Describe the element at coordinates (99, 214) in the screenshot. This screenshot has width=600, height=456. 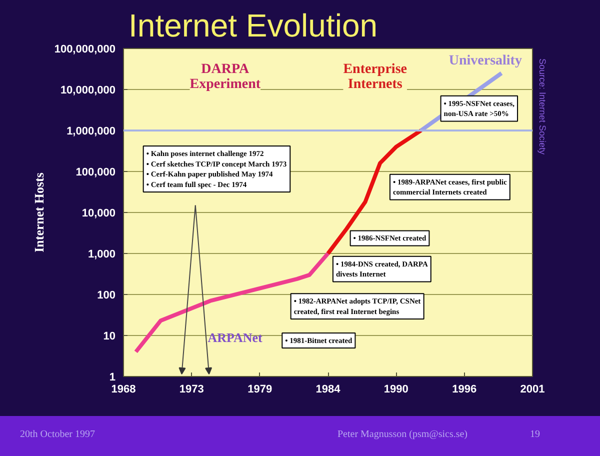
I see `y-tick-label: 10,000` at that location.